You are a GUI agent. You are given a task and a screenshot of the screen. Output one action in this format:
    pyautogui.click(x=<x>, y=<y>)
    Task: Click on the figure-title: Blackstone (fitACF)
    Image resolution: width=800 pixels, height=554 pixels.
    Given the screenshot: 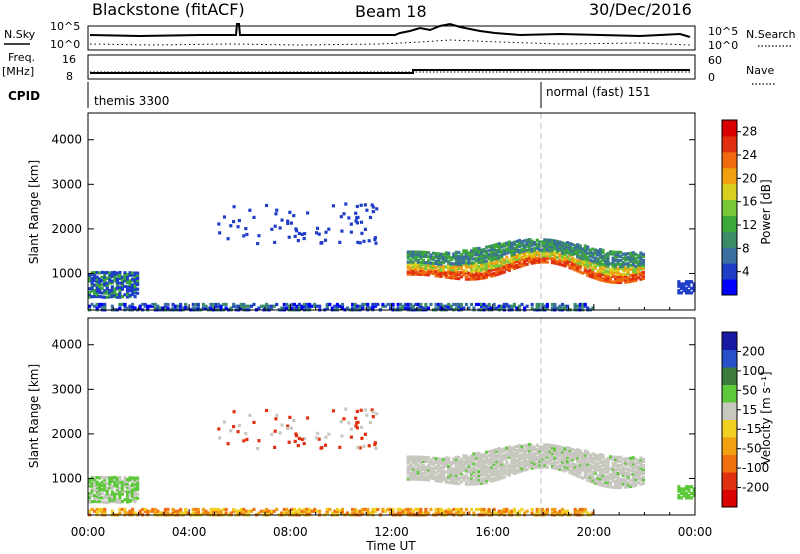 What is the action you would take?
    pyautogui.click(x=168, y=9)
    